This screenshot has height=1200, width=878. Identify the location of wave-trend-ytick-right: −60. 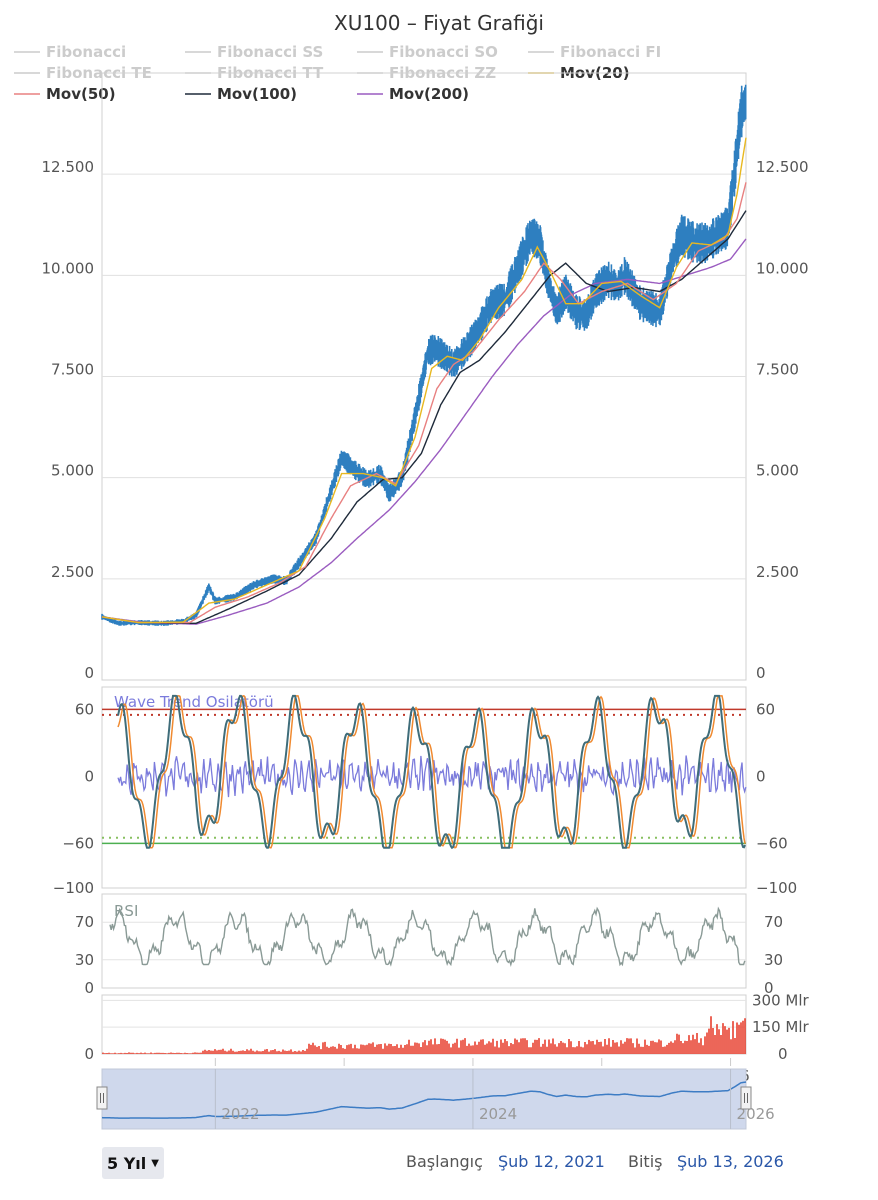
(772, 843).